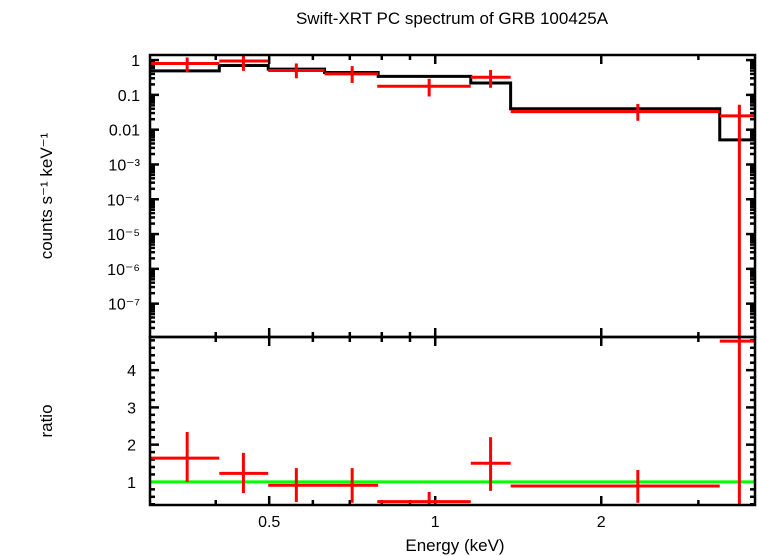  What do you see at coordinates (435, 522) in the screenshot?
I see `x-tick-label: 1` at bounding box center [435, 522].